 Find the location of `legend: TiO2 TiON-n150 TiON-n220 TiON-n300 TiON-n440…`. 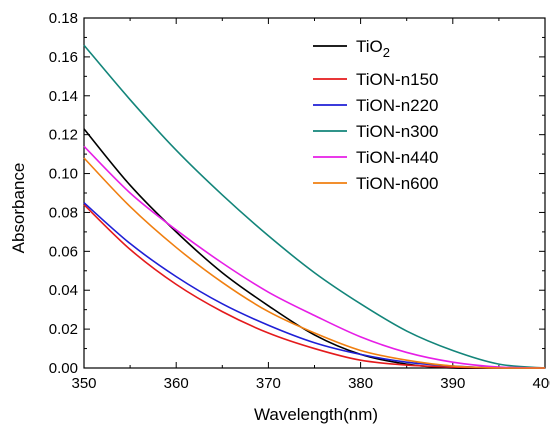

legend: TiO2 TiON-n150 TiON-n220 TiON-n300 TiON-n440… is located at coordinates (376, 115).